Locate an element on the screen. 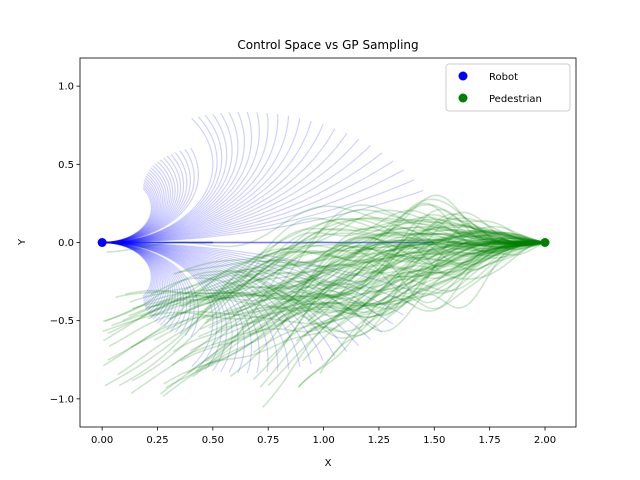  legend-box is located at coordinates (508, 87).